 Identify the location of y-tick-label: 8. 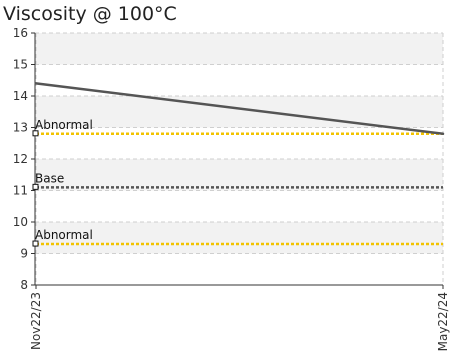
(24, 285).